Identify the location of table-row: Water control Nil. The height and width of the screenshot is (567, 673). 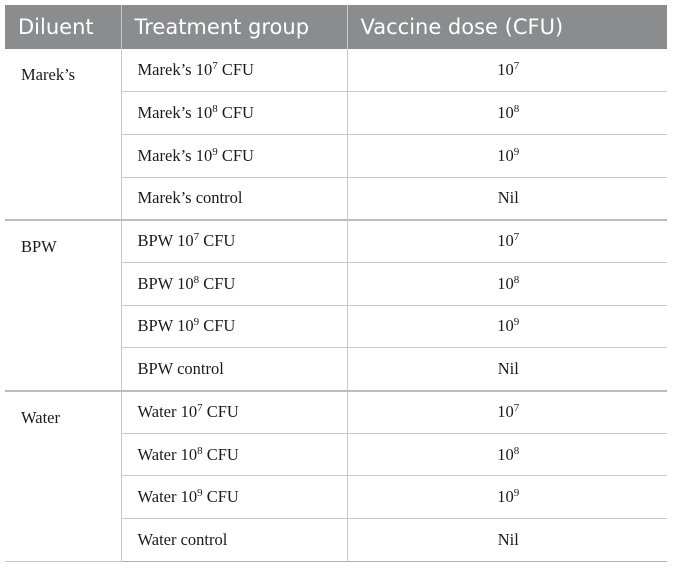
(336, 540).